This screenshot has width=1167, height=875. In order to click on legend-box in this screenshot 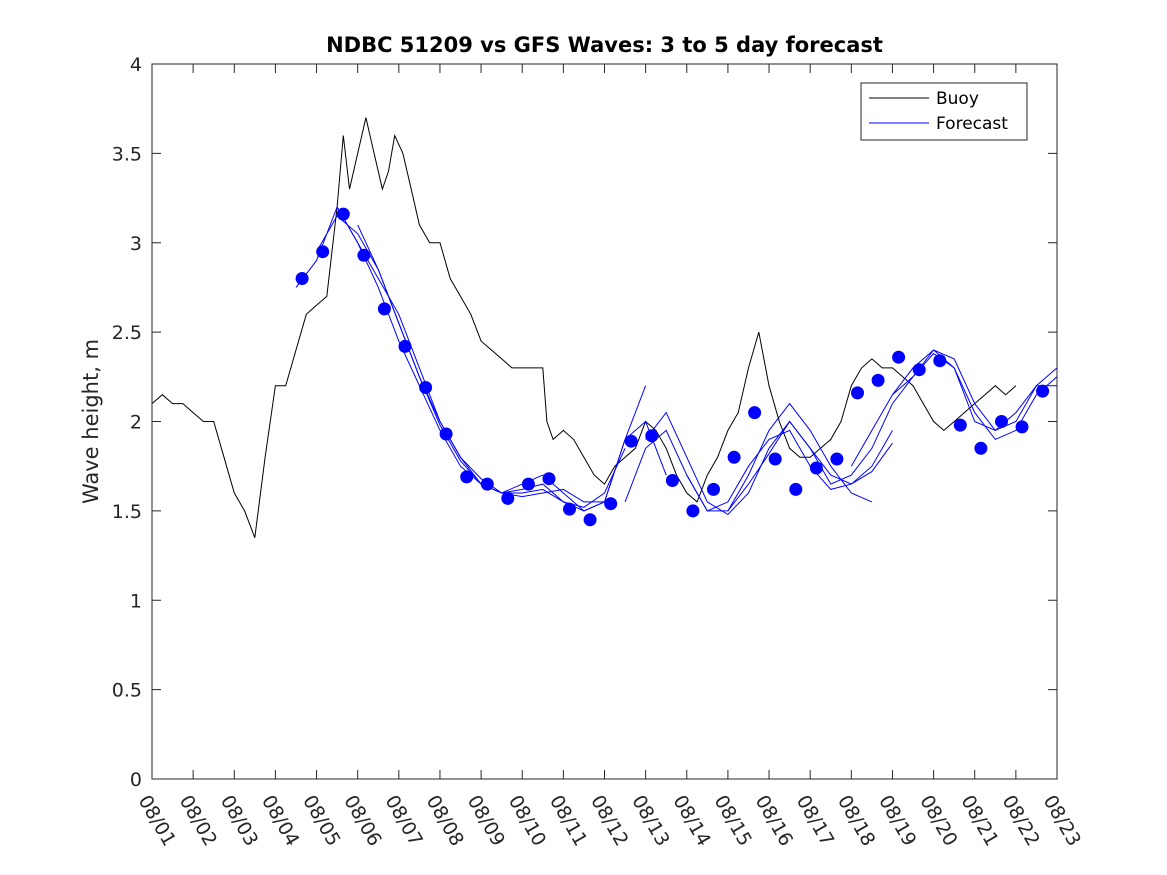, I will do `click(944, 111)`.